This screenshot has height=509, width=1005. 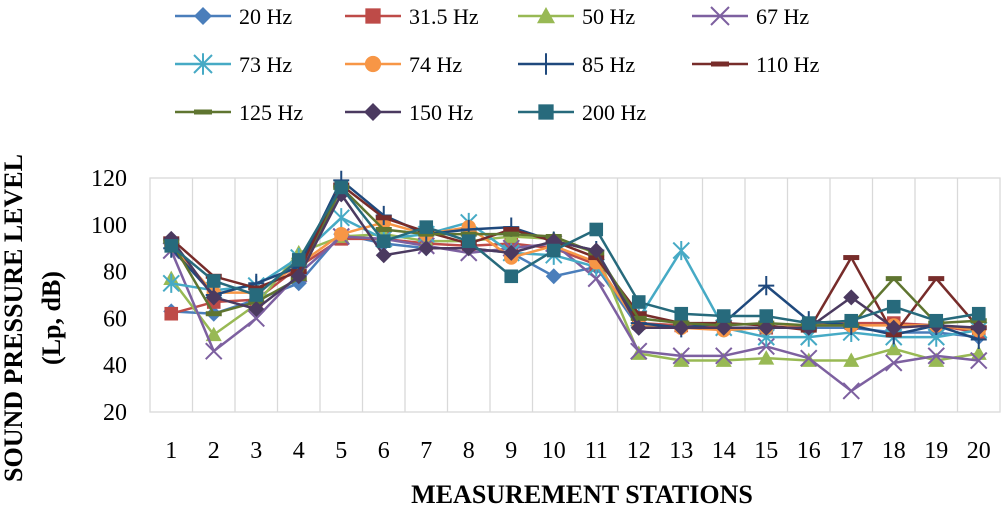 What do you see at coordinates (576, 64) in the screenshot?
I see `legend-item: 85 Hz` at bounding box center [576, 64].